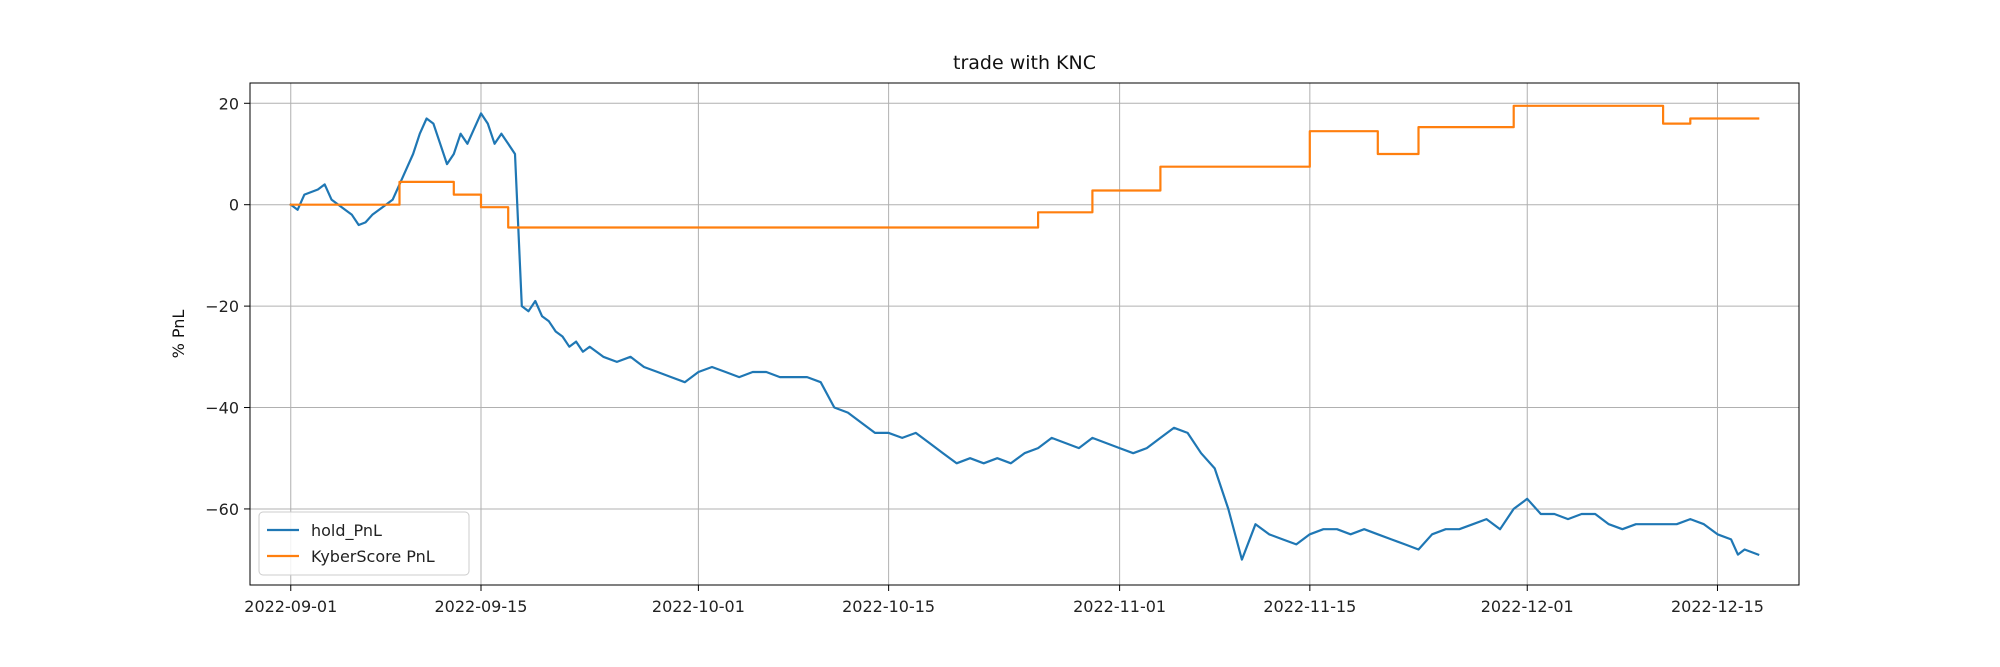 This screenshot has width=2000, height=667. What do you see at coordinates (234, 205) in the screenshot?
I see `y-tick-label: 0` at bounding box center [234, 205].